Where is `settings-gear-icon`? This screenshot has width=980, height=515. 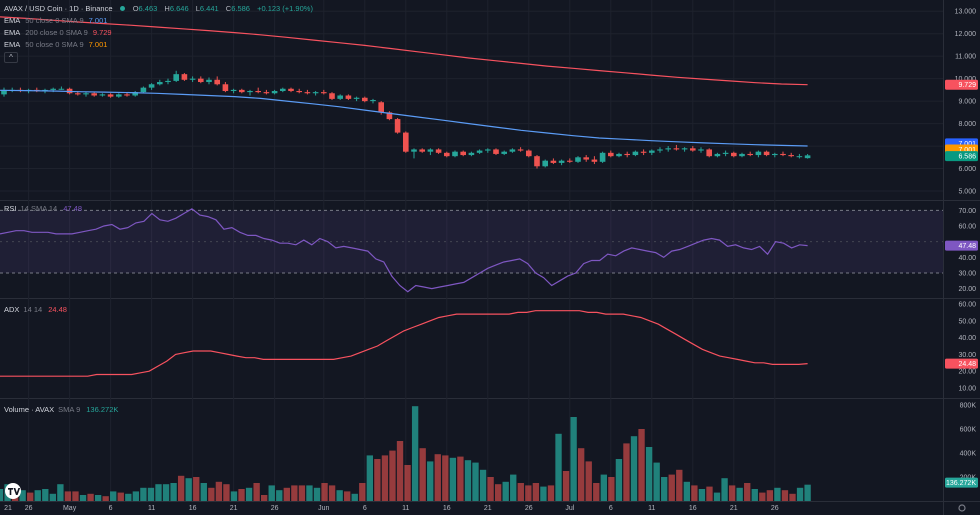
settings-gear-icon is located at coordinates (962, 508).